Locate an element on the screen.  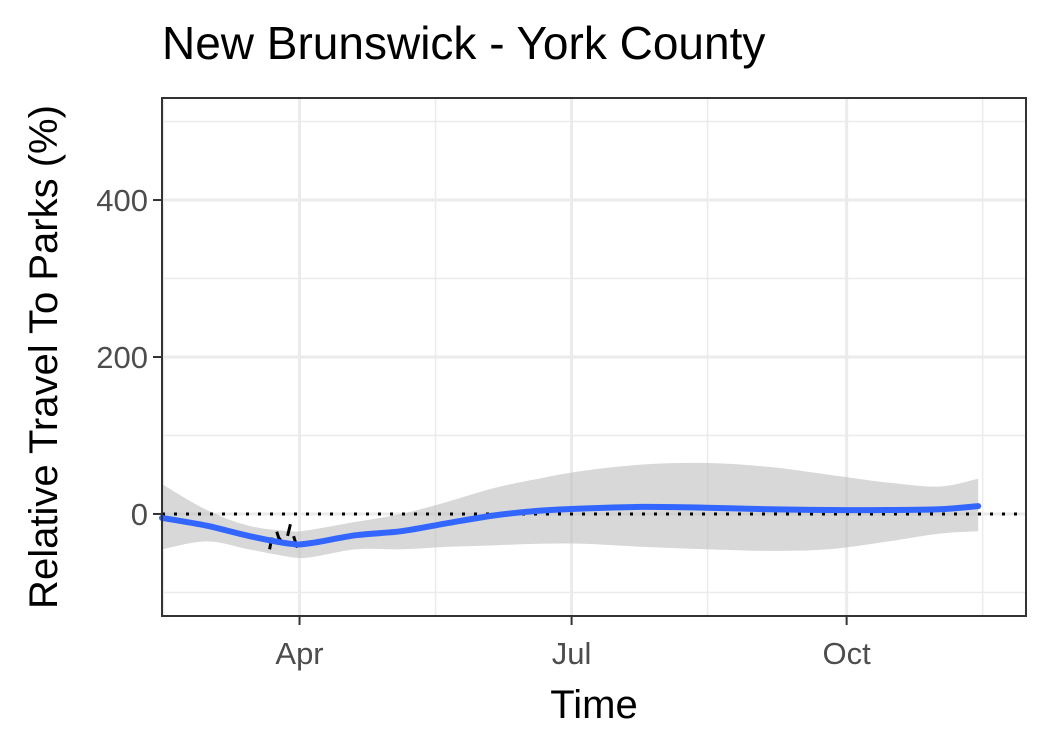
raw-series-line is located at coordinates (284, 538).